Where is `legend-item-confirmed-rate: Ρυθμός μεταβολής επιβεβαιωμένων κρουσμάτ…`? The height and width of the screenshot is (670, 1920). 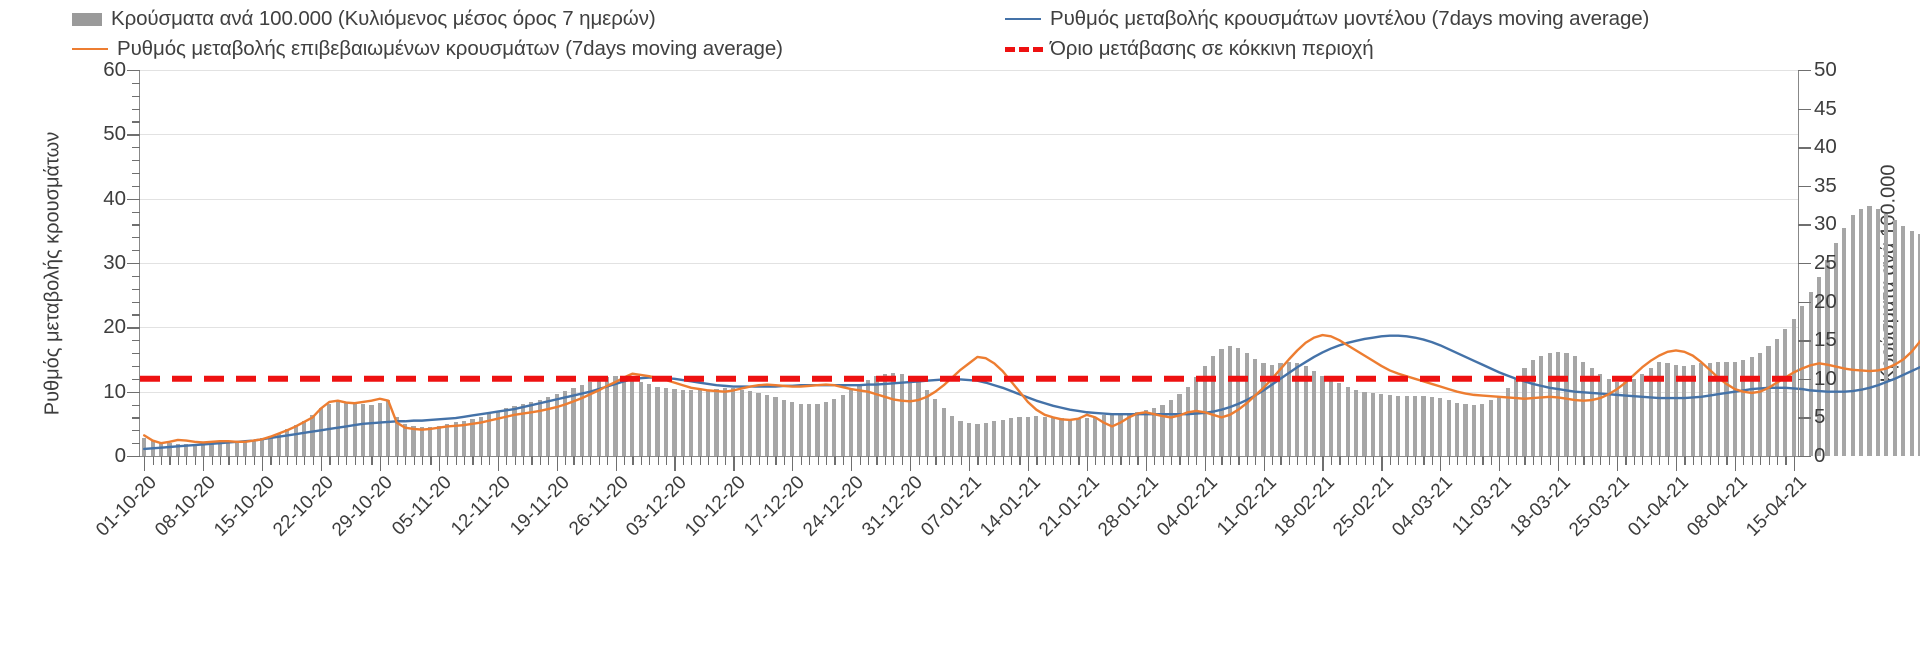
legend-item-confirmed-rate: Ρυθμός μεταβολής επιβεβαιωμένων κρουσμάτ… is located at coordinates (427, 49).